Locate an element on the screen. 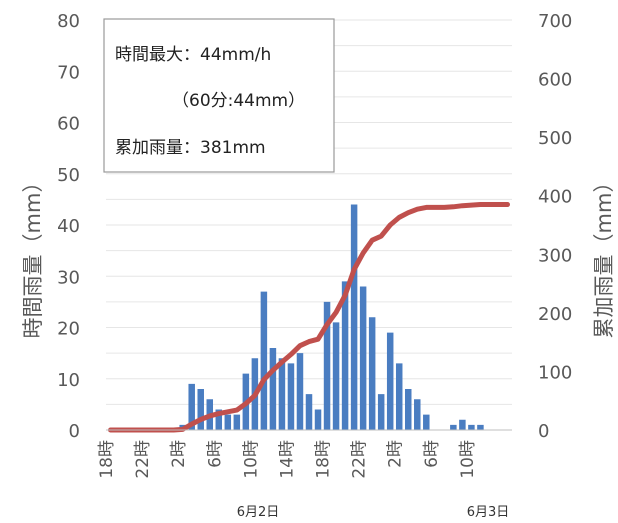 This screenshot has width=618, height=523. annotation-box: 時間最大：44mm/h （60分:44mm） 累加雨量：381mm is located at coordinates (219, 95).